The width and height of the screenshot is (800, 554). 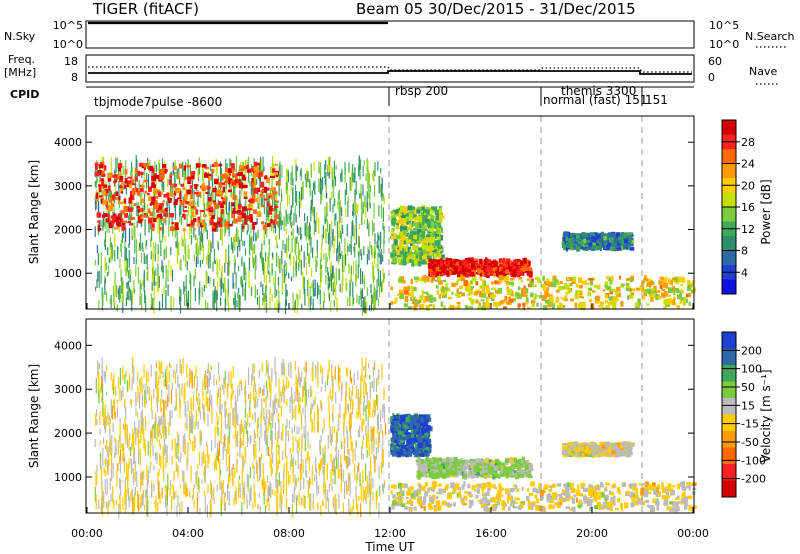 I want to click on nsky-tick-top-left: 10^5, so click(x=68, y=25).